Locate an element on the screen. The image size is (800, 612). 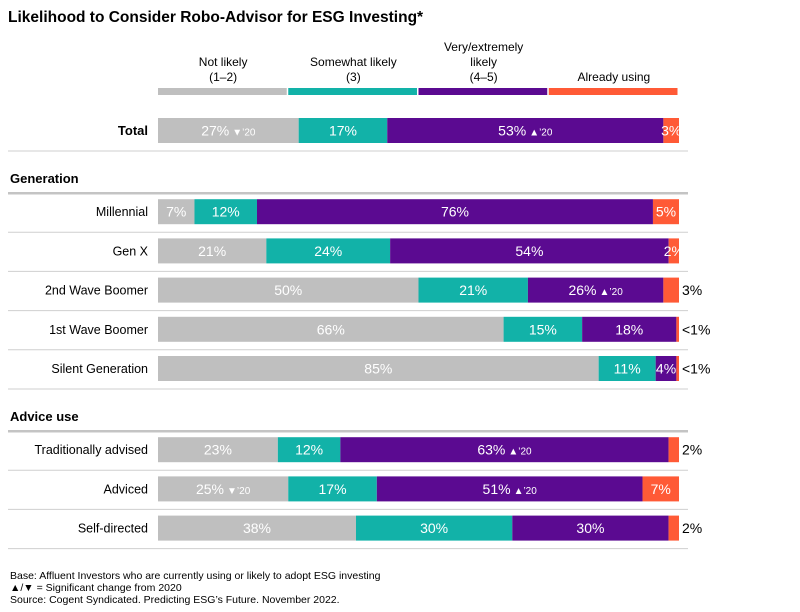
data-label: 50% is located at coordinates (288, 290).